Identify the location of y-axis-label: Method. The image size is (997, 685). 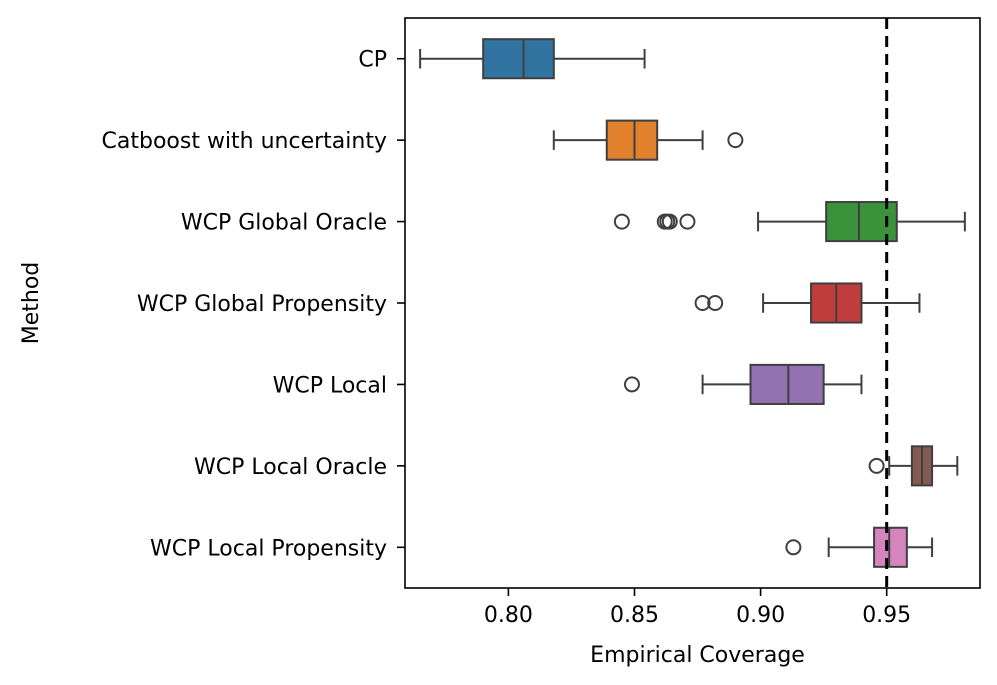
(31, 303).